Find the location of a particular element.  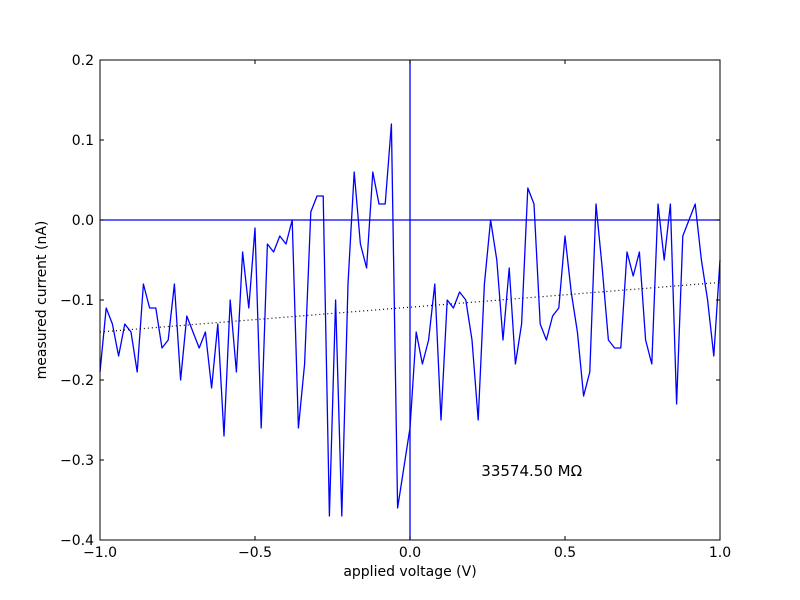

y-tick-label: −0.2 is located at coordinates (77, 381).